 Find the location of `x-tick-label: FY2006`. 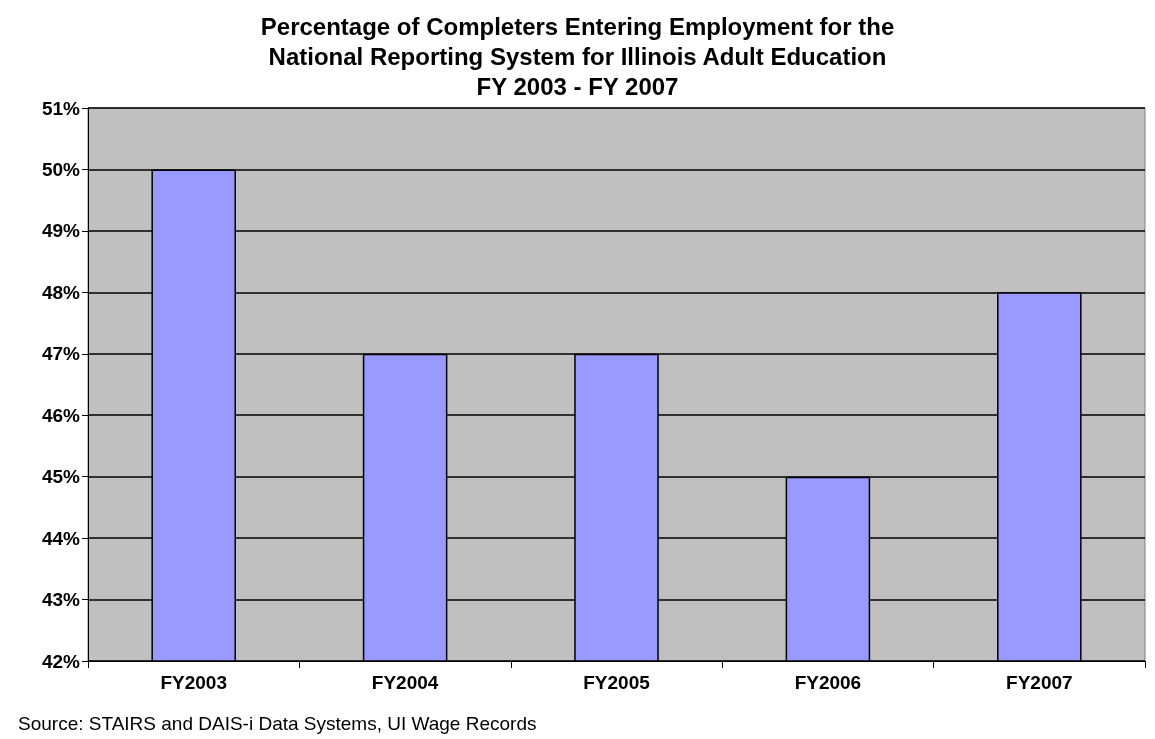

x-tick-label: FY2006 is located at coordinates (828, 682).